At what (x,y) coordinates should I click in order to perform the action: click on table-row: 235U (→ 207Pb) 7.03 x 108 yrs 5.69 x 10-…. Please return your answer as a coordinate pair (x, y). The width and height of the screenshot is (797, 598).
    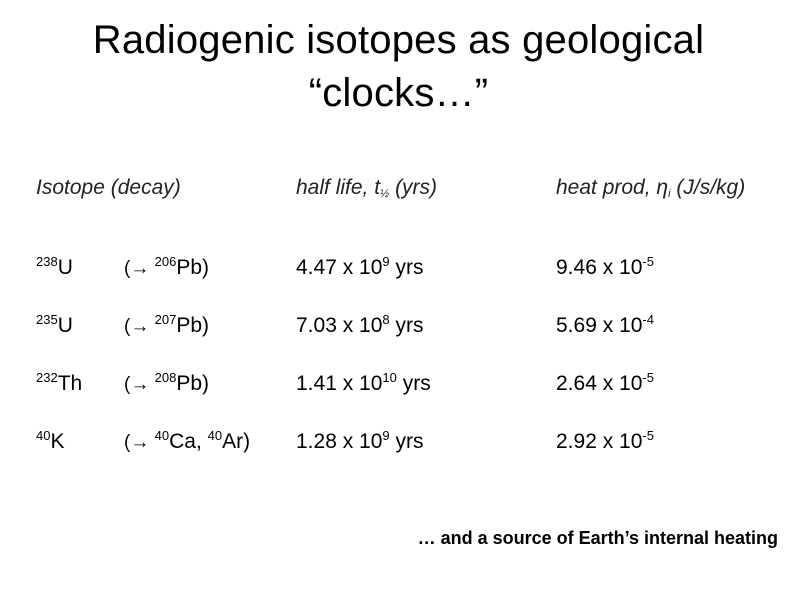
    Looking at the image, I should click on (411, 342).